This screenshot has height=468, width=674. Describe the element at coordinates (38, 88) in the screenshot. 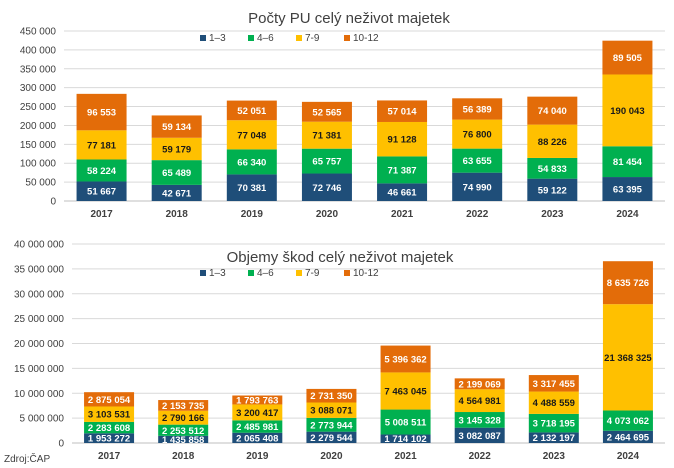

I see `y-tick-label: 300 000` at that location.